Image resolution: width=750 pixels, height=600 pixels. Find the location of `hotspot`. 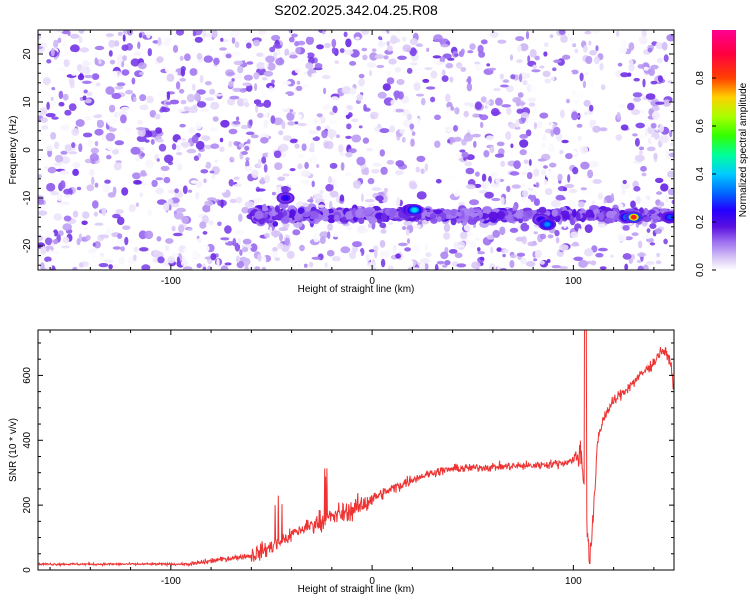

hotspot is located at coordinates (633, 217).